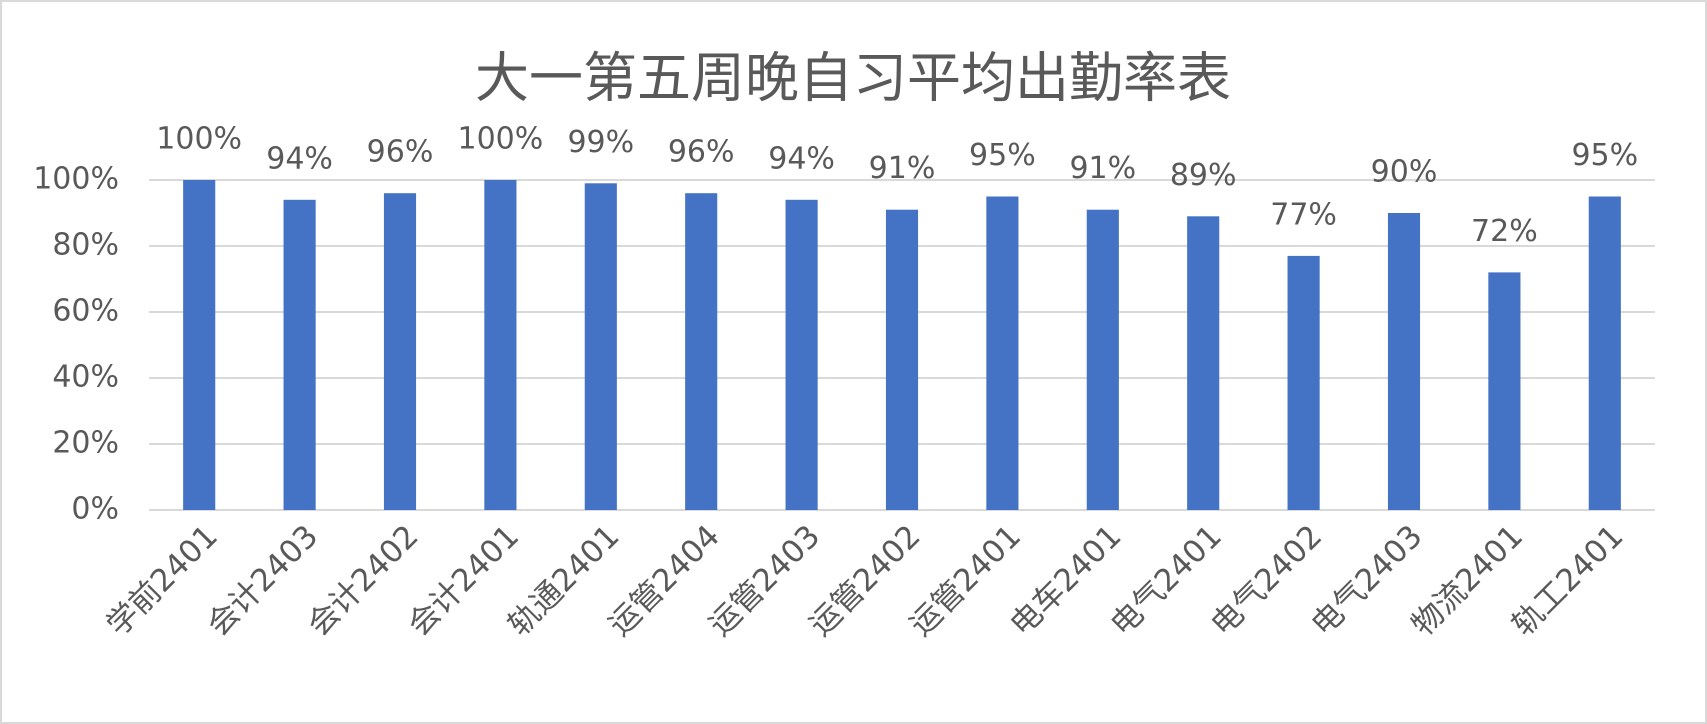 The width and height of the screenshot is (1707, 724). Describe the element at coordinates (76, 179) in the screenshot. I see `y-tick-label: 100%` at that location.